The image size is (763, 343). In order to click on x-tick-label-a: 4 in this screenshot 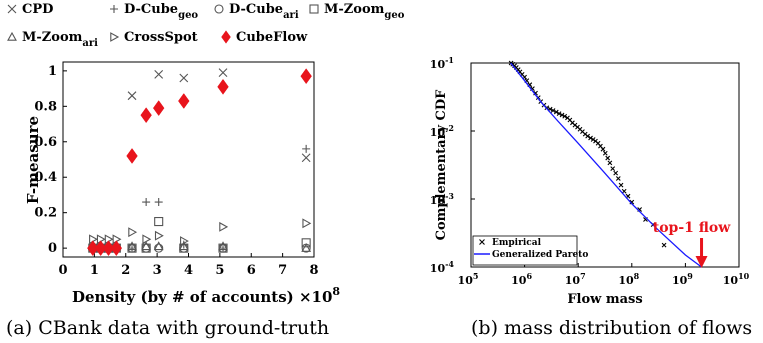, I will do `click(188, 270)`.